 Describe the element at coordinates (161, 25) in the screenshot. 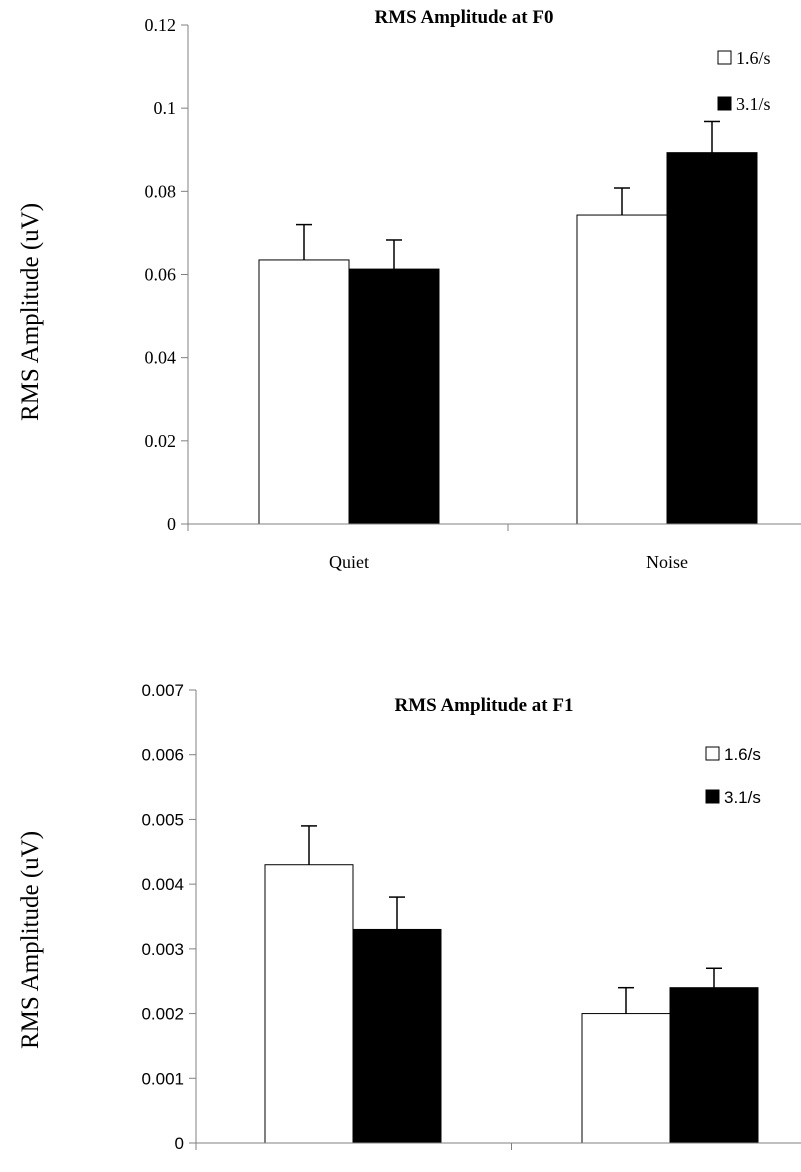

I see `y-tick-label: 0.12` at that location.